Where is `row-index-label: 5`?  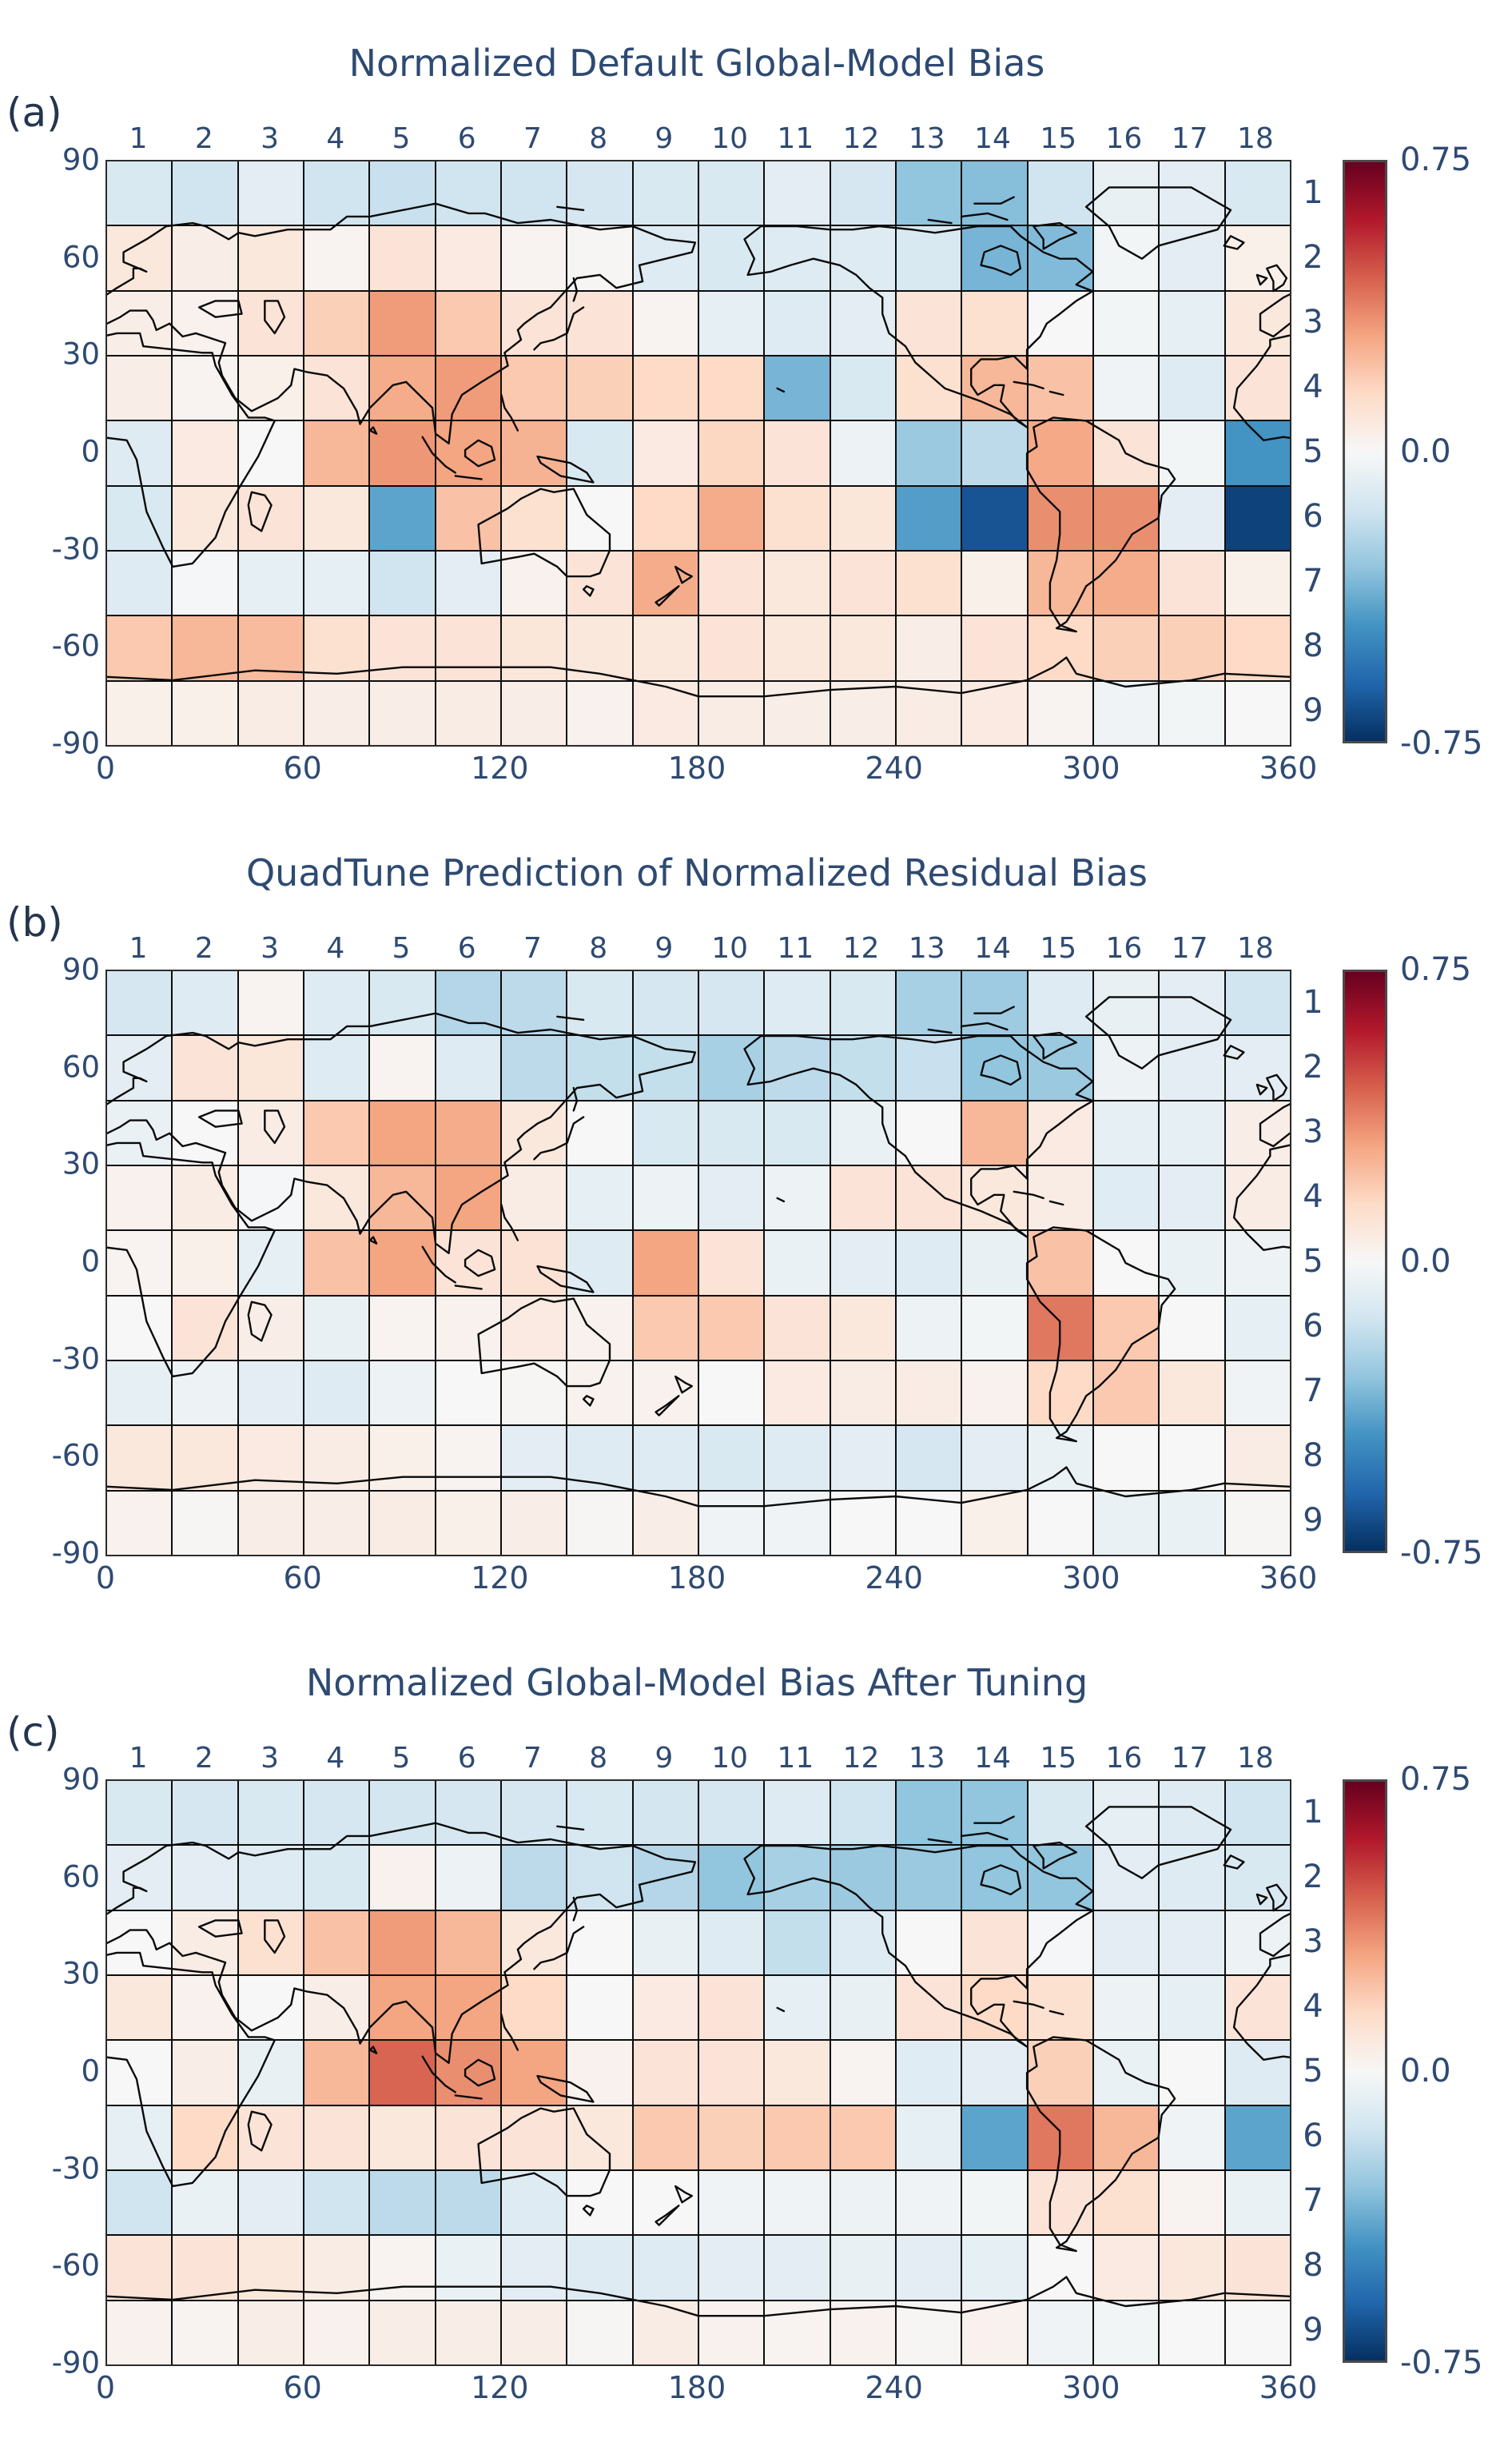 row-index-label: 5 is located at coordinates (1313, 2070).